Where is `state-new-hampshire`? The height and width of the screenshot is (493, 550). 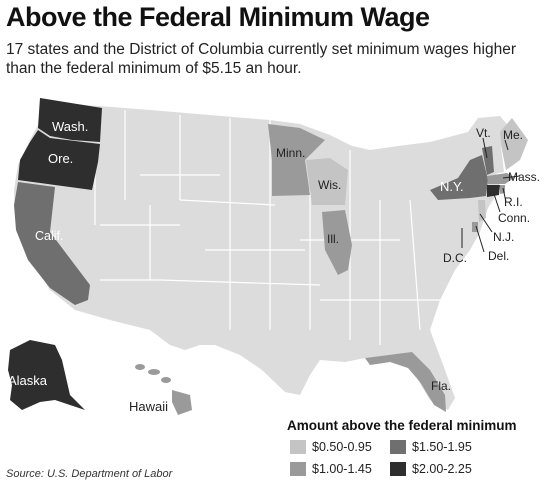 state-new-hampshire is located at coordinates (498, 156).